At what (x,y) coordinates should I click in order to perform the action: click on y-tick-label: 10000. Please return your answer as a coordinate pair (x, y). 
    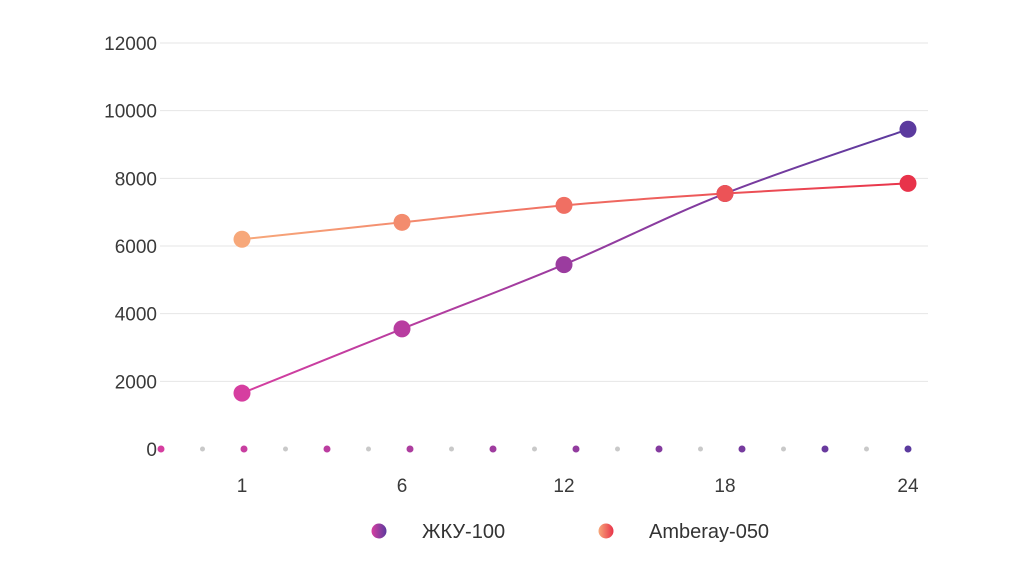
    Looking at the image, I should click on (130, 112).